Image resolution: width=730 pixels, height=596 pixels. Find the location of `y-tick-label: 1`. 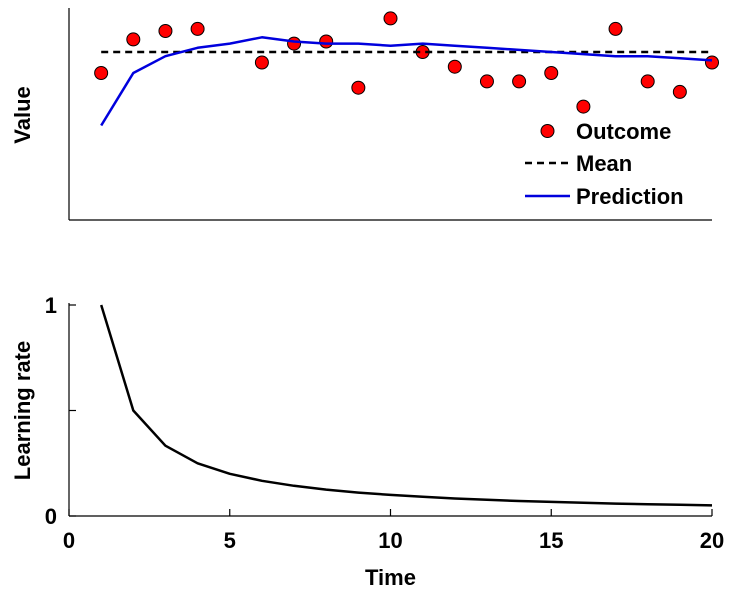

y-tick-label: 1 is located at coordinates (51, 305).